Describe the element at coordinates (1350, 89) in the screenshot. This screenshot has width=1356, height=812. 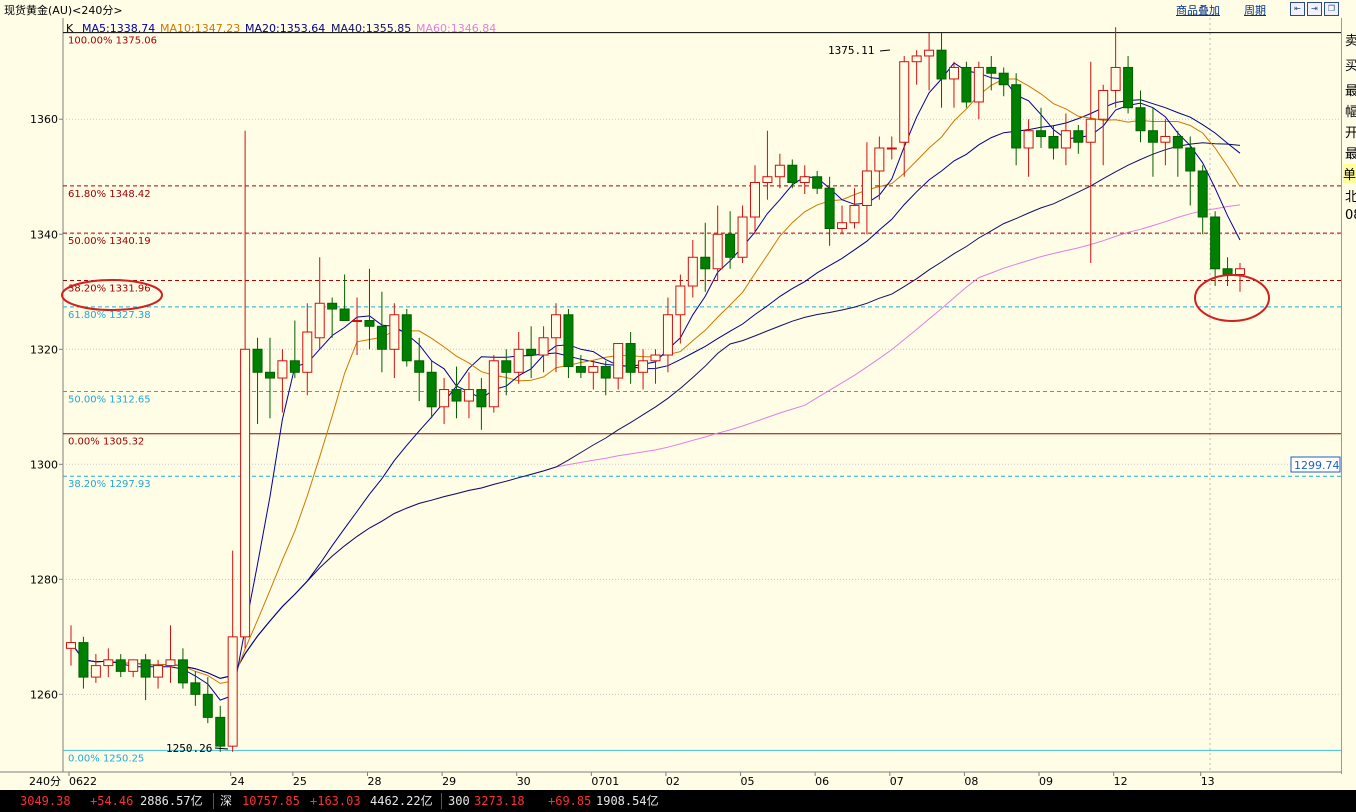
I see `quote-panel-label: 最` at that location.